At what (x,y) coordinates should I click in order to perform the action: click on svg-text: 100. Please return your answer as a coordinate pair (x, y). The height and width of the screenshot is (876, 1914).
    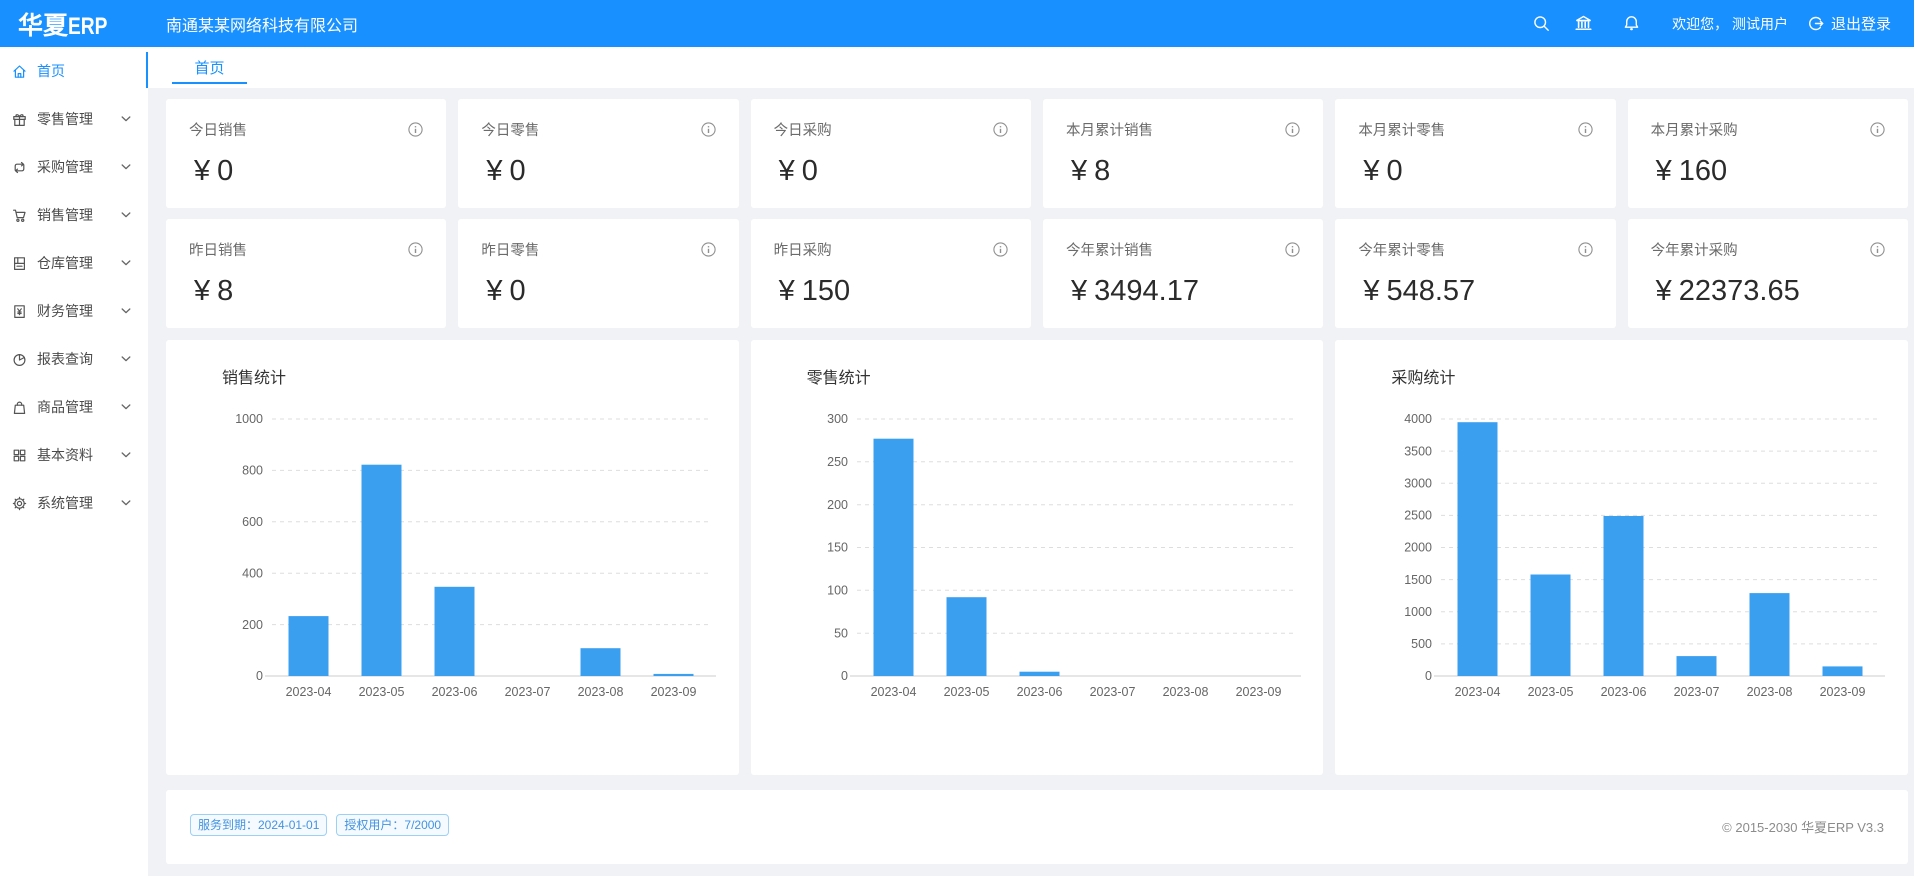
    Looking at the image, I should click on (837, 591).